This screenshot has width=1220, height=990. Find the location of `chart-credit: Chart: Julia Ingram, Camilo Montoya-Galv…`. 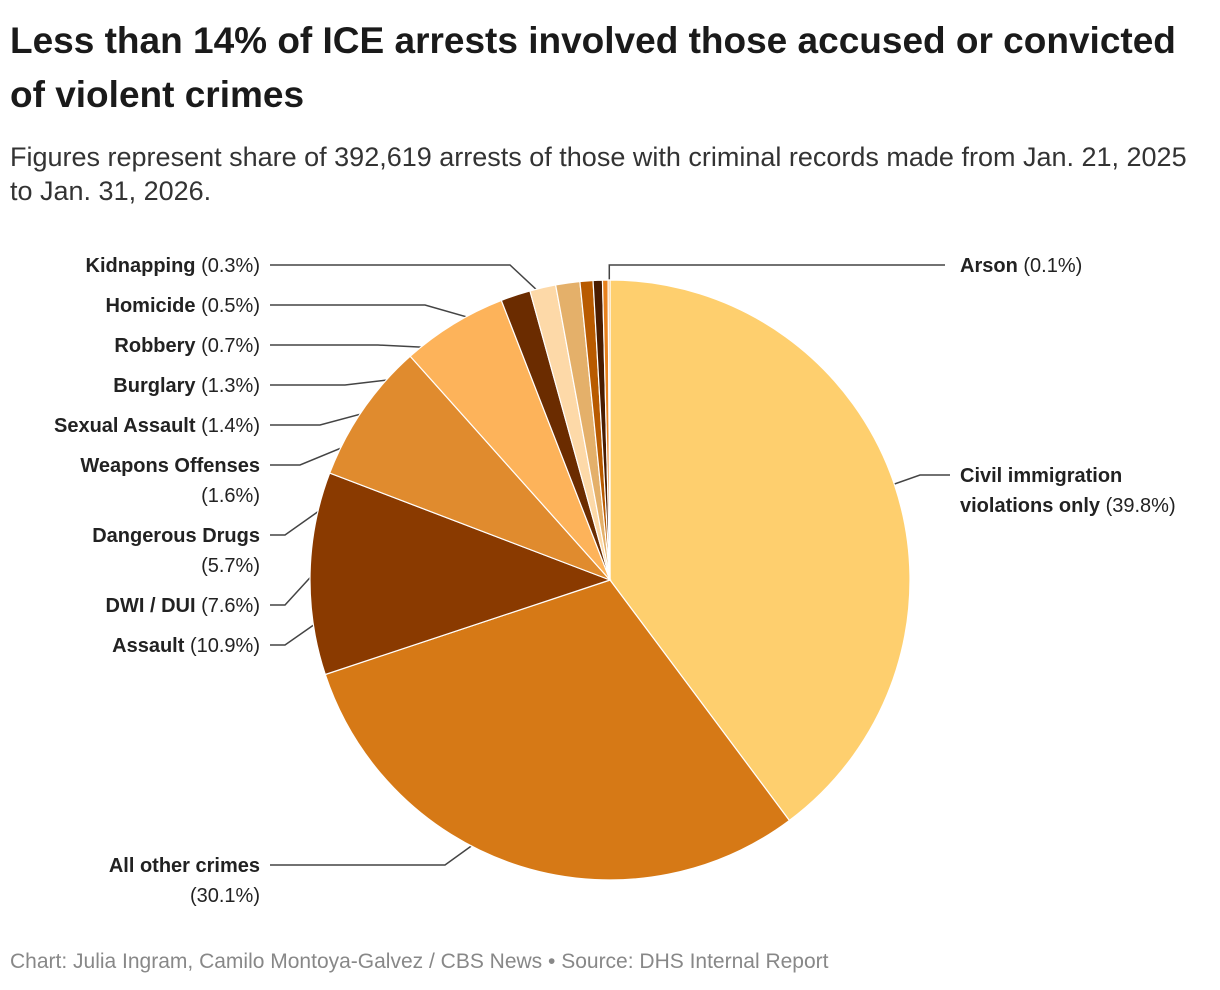

chart-credit: Chart: Julia Ingram, Camilo Montoya-Galv… is located at coordinates (419, 961).